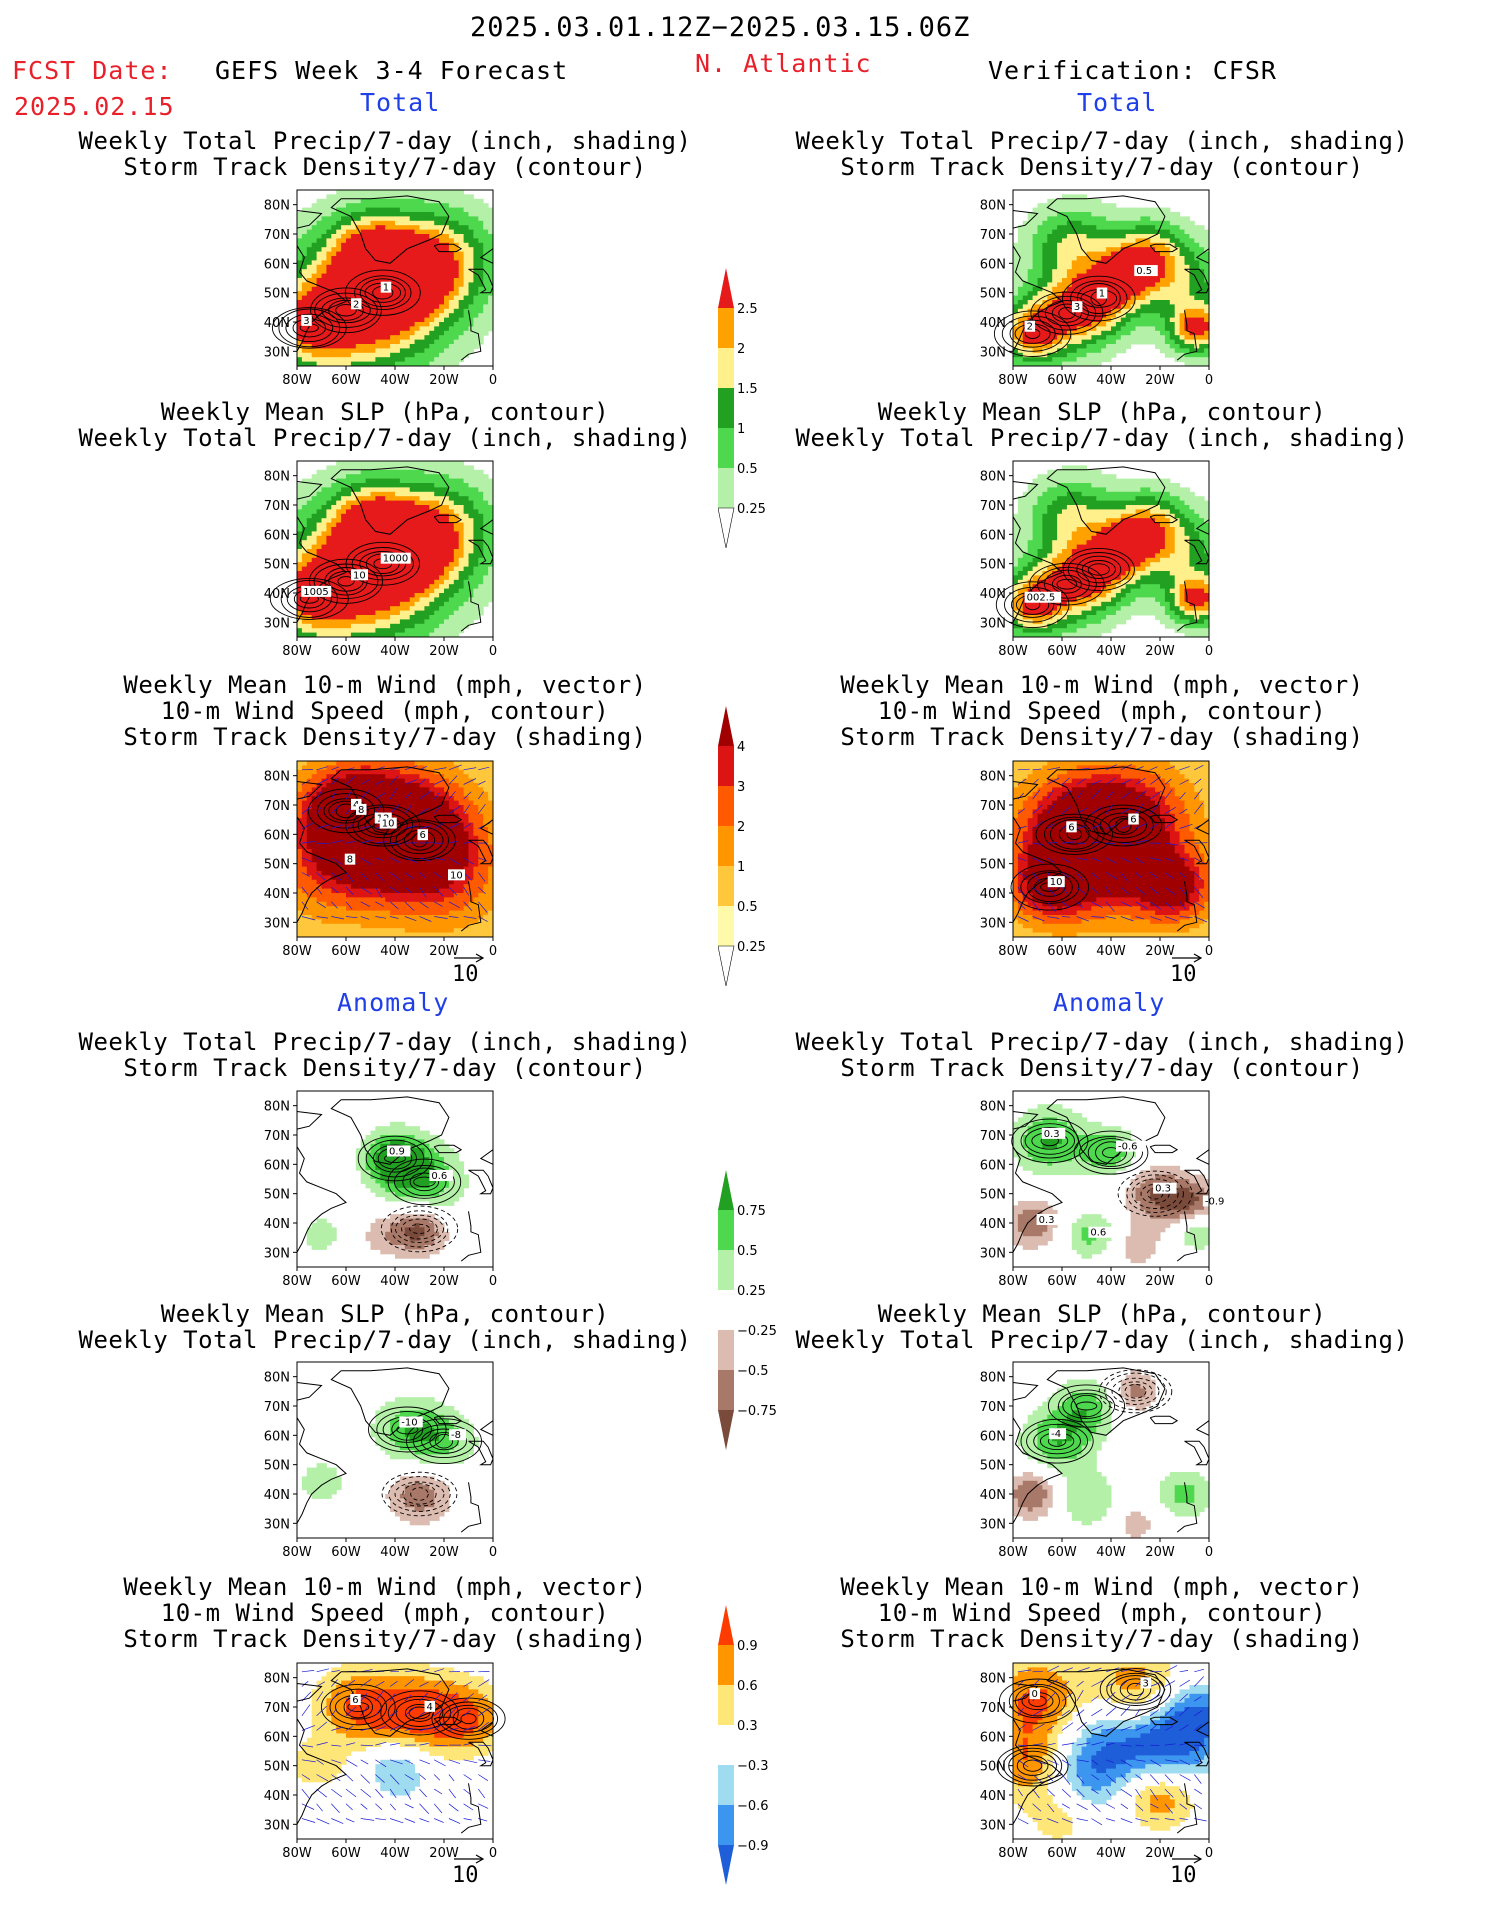 This screenshot has width=1487, height=1925. What do you see at coordinates (395, 849) in the screenshot?
I see `shading-field` at bounding box center [395, 849].